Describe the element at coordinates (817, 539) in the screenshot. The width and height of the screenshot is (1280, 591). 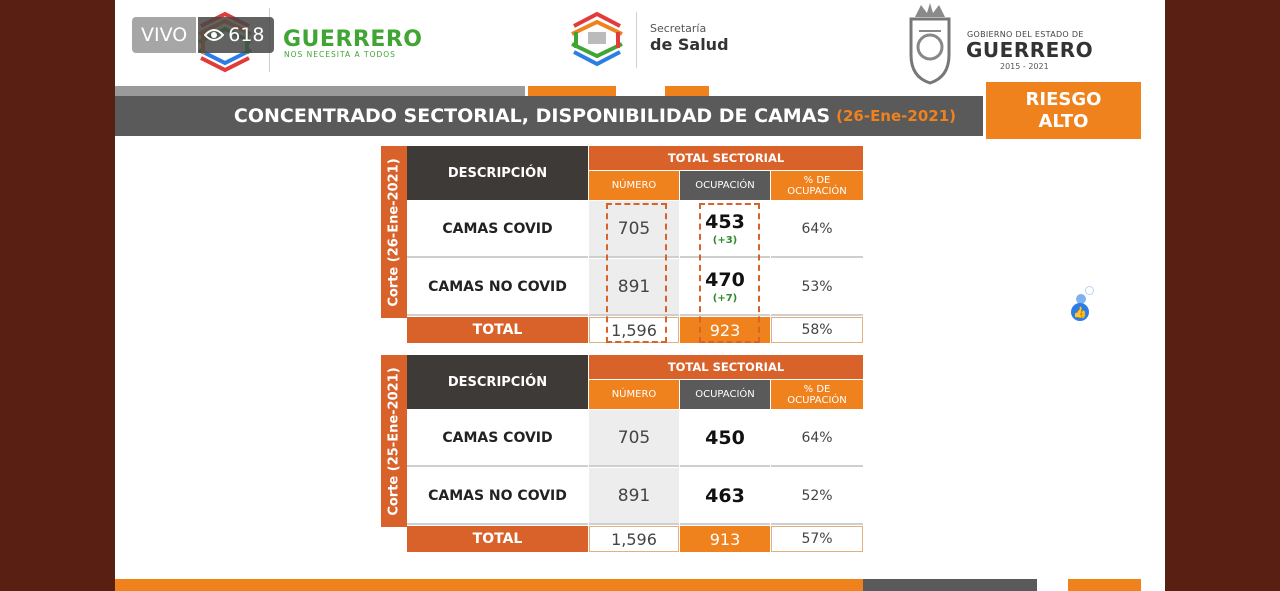
I see `total-pct-2: 57%` at that location.